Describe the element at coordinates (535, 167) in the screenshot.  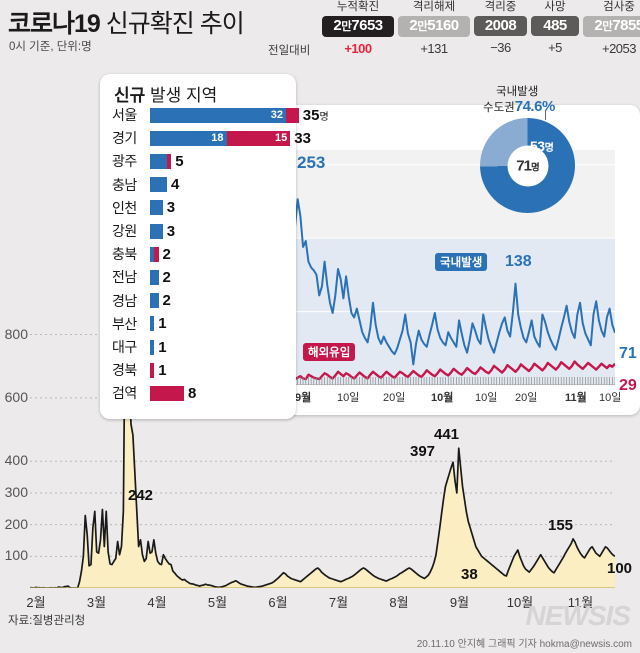
I see `donut-center-unit: 명` at that location.